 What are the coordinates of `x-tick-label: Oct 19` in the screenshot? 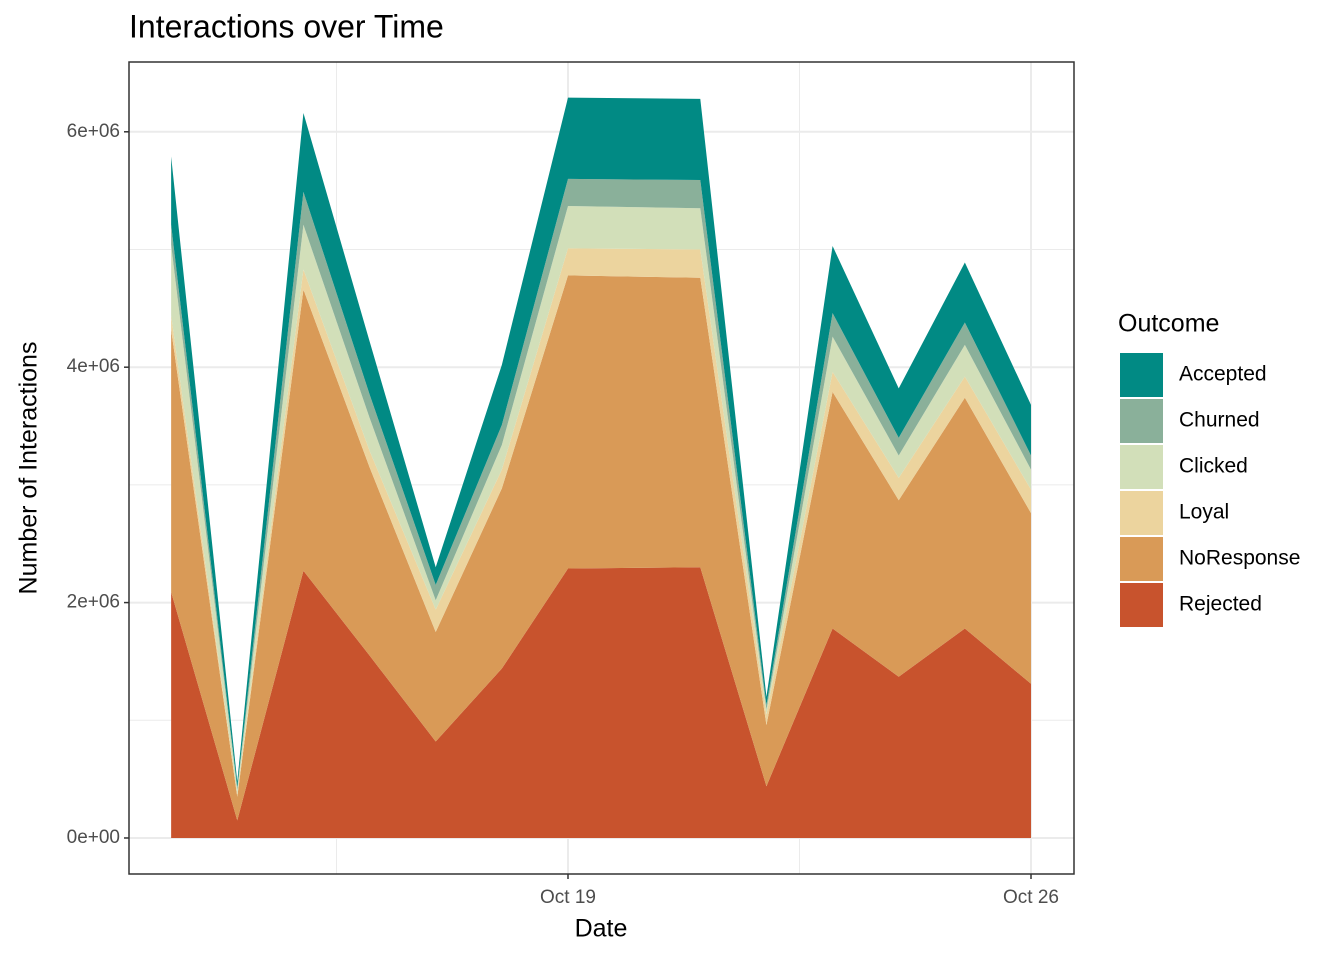 It's located at (568, 897).